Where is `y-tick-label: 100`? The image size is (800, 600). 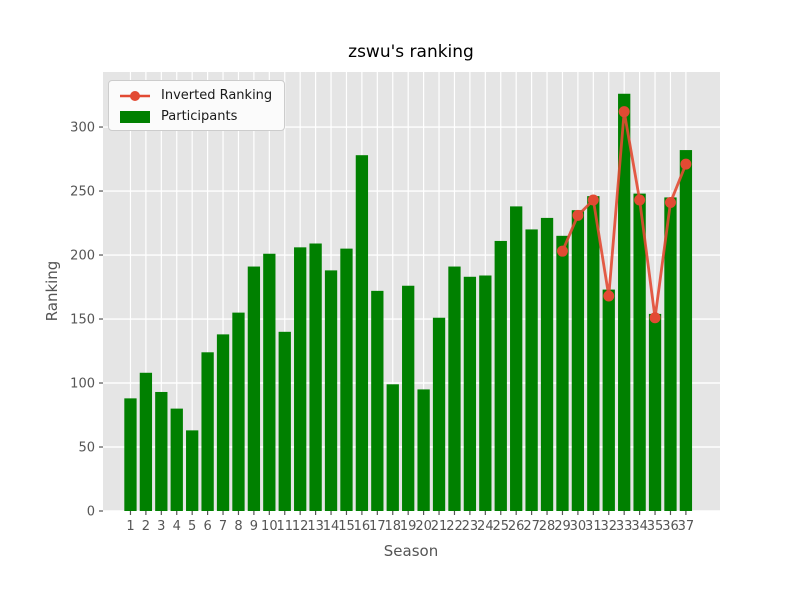
y-tick-label: 100 is located at coordinates (82, 384).